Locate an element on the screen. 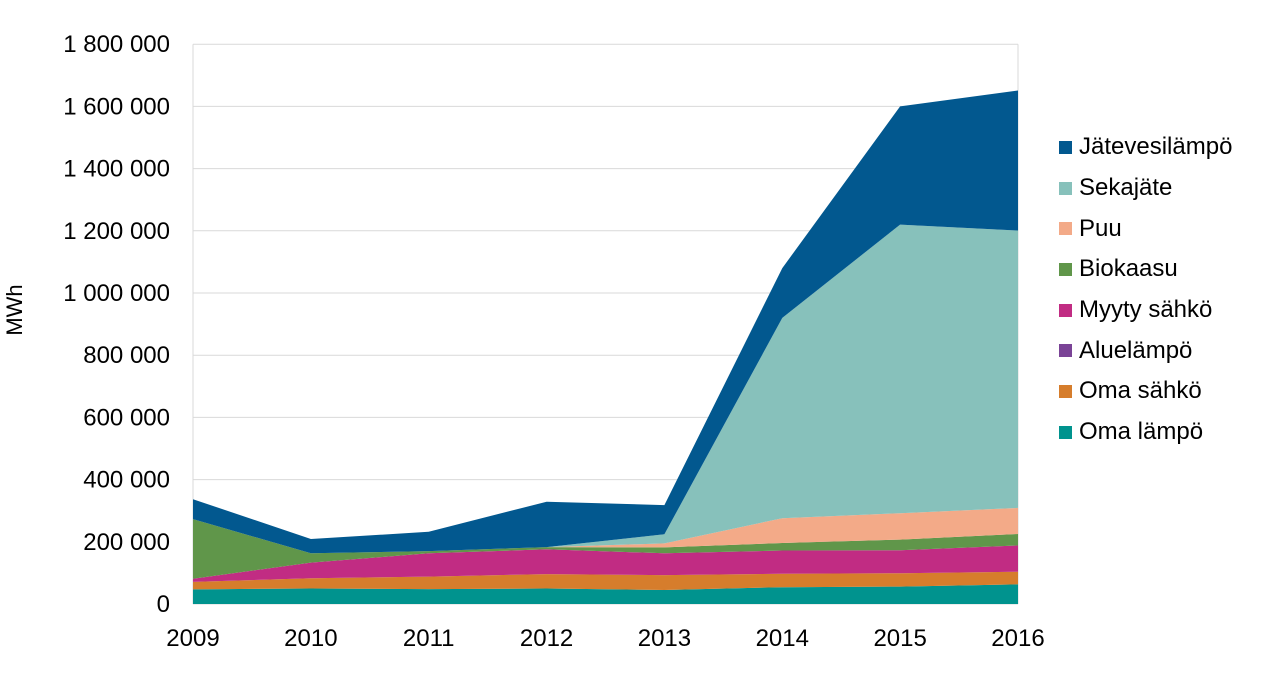  svg-text: 1 400 000 is located at coordinates (116, 169).